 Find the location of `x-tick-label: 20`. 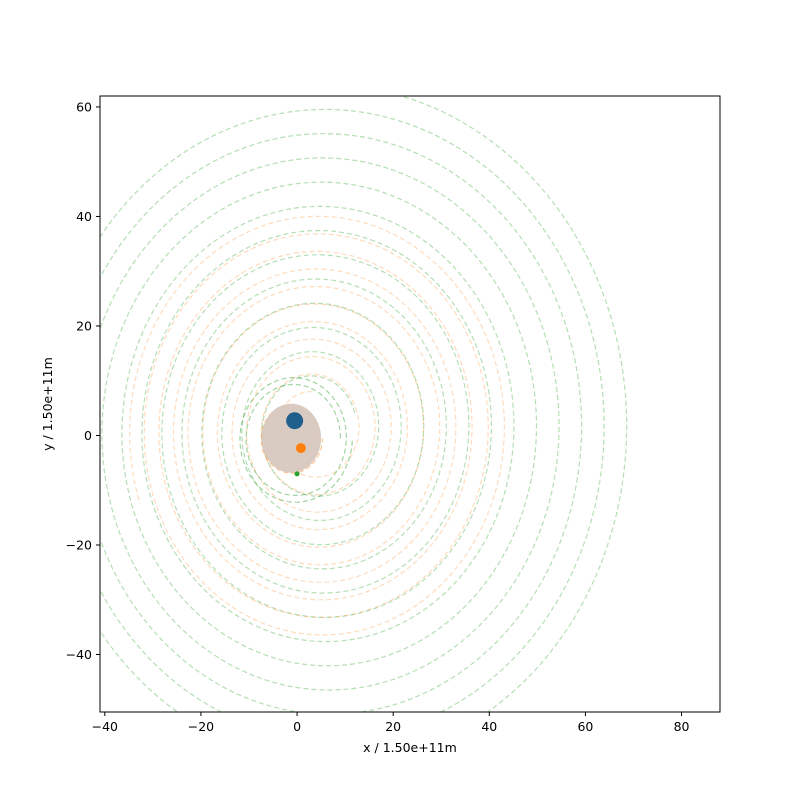

x-tick-label: 20 is located at coordinates (393, 726).